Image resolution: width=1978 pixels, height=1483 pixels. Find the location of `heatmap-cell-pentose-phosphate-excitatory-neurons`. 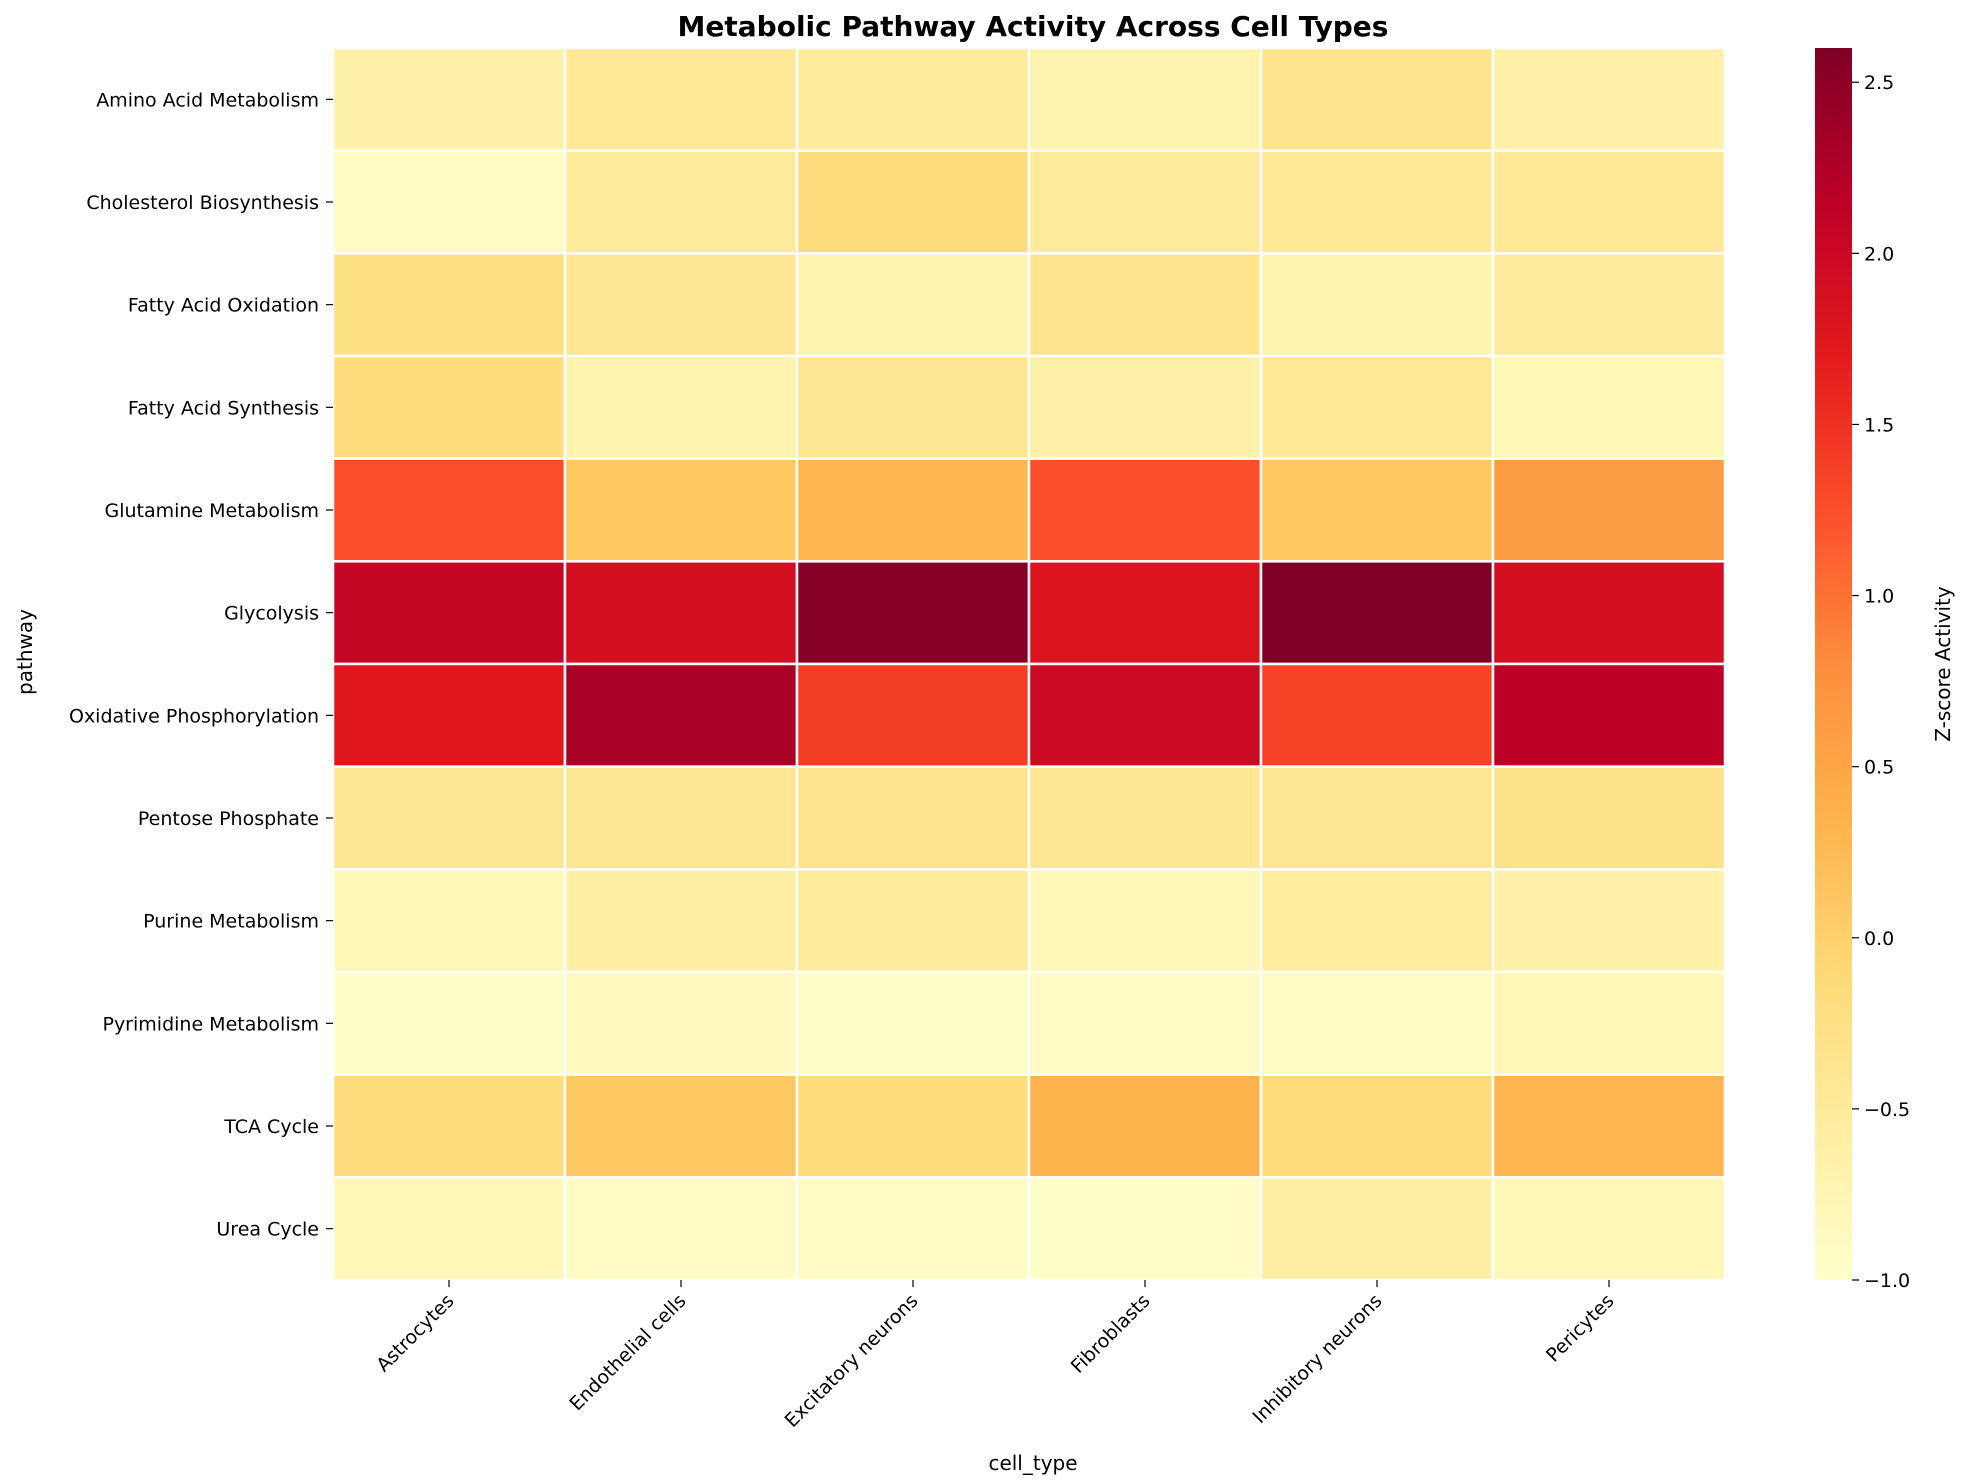

heatmap-cell-pentose-phosphate-excitatory-neurons is located at coordinates (913, 818).